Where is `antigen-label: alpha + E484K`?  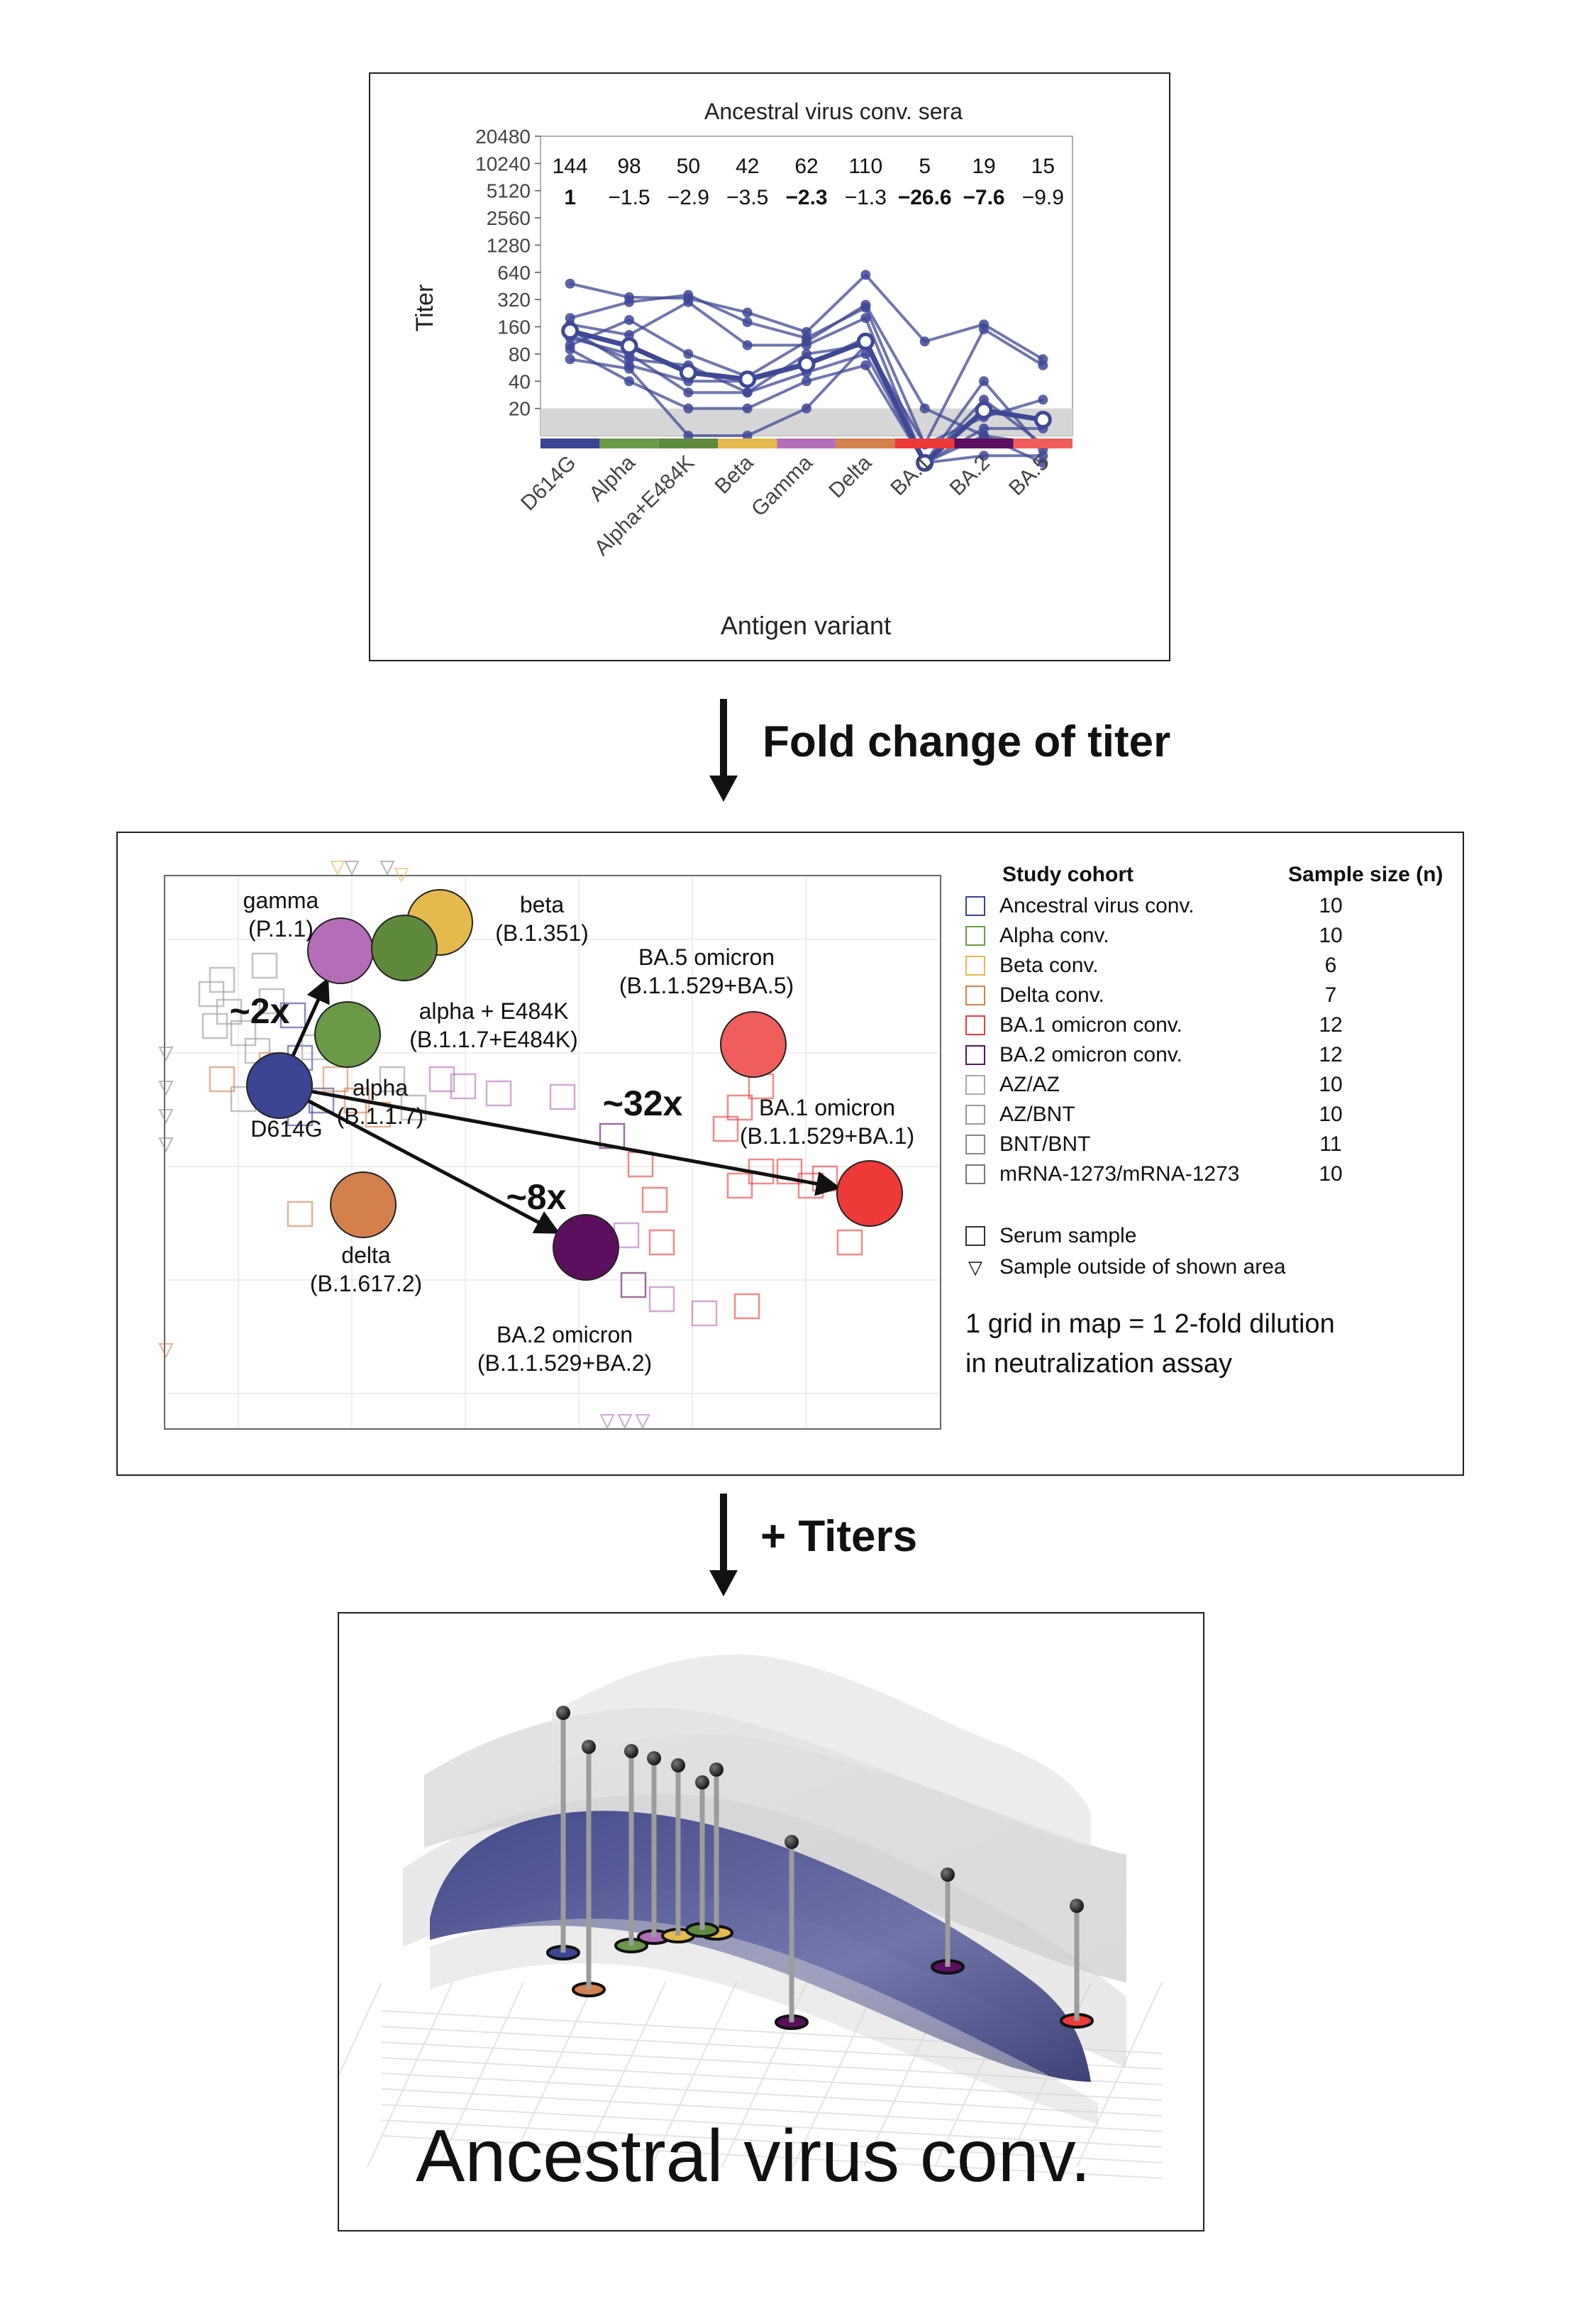
antigen-label: alpha + E484K is located at coordinates (494, 1011).